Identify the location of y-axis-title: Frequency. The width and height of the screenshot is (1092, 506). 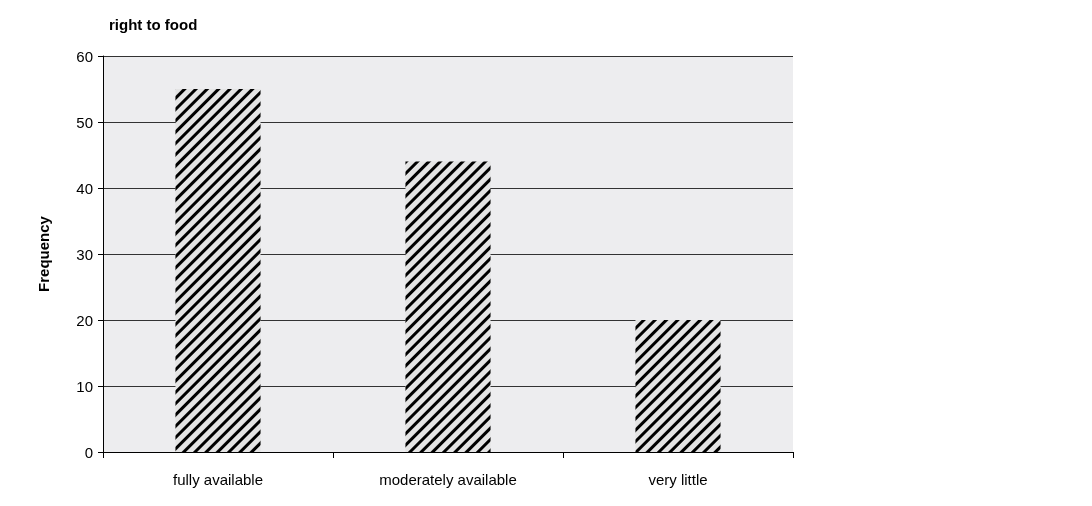
(43, 253).